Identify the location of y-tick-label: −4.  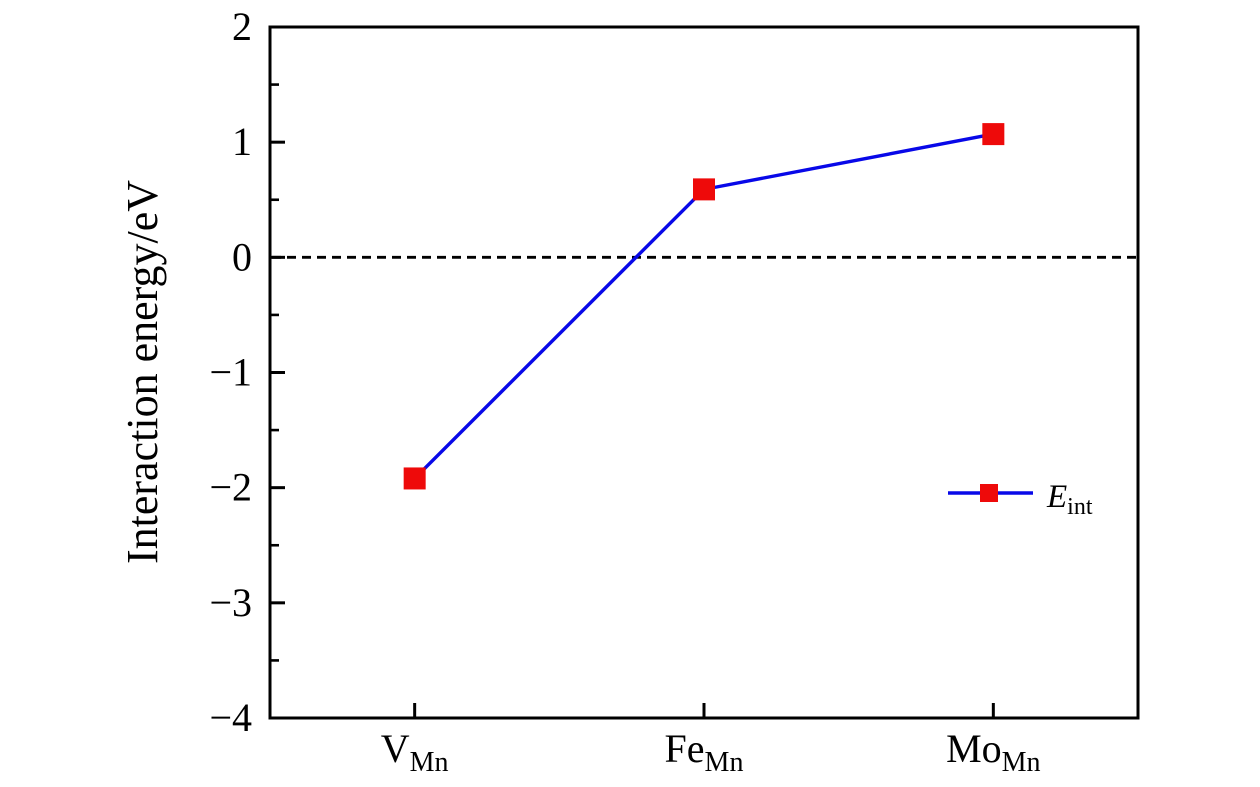
(230, 717).